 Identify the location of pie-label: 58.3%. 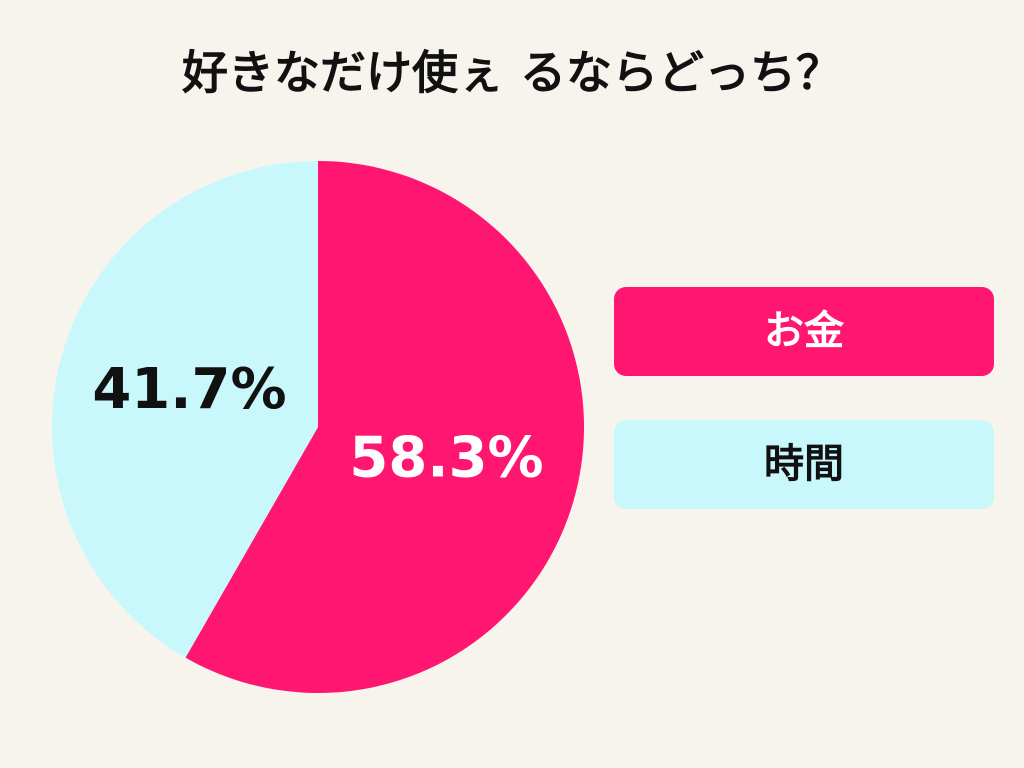
(446, 457).